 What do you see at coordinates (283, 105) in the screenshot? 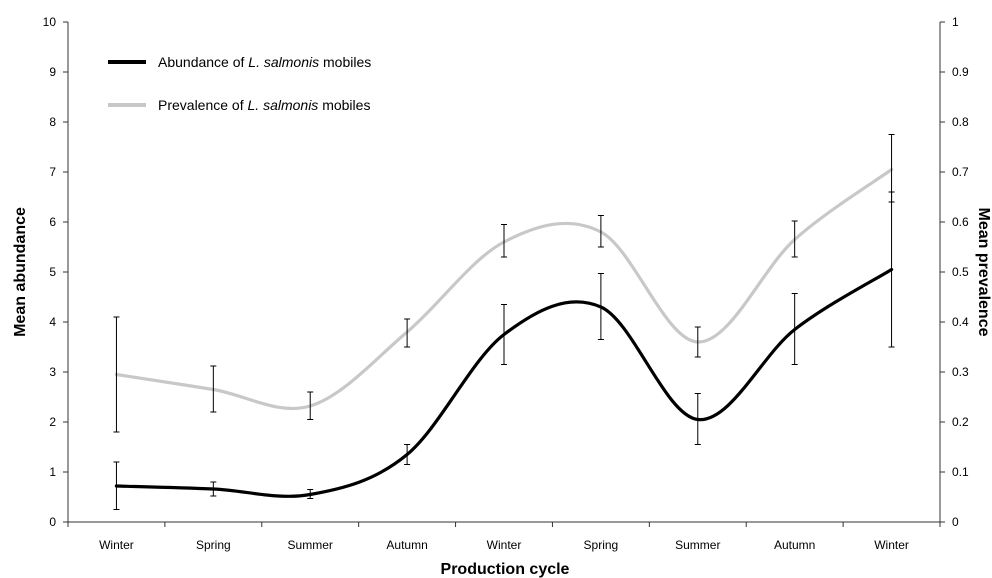
I see `legend-label-prevalence-species: L. salmonis` at bounding box center [283, 105].